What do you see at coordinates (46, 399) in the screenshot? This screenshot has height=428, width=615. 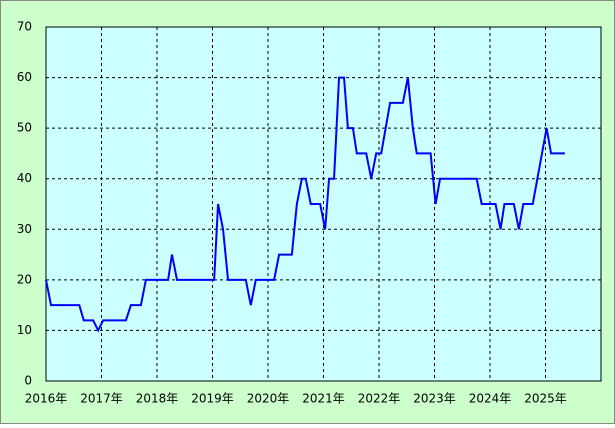 I see `x-tick-label: 2016年` at bounding box center [46, 399].